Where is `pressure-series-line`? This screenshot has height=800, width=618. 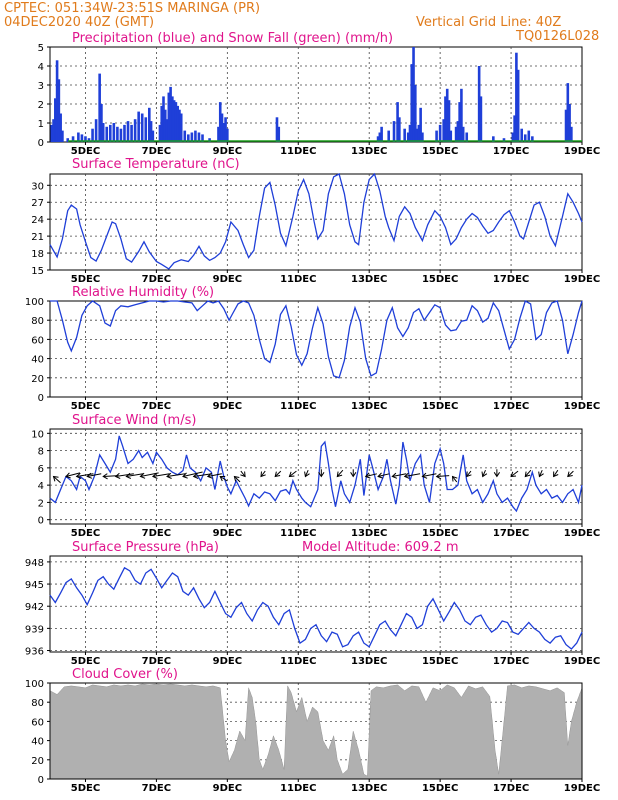 pressure-series-line is located at coordinates (316, 608).